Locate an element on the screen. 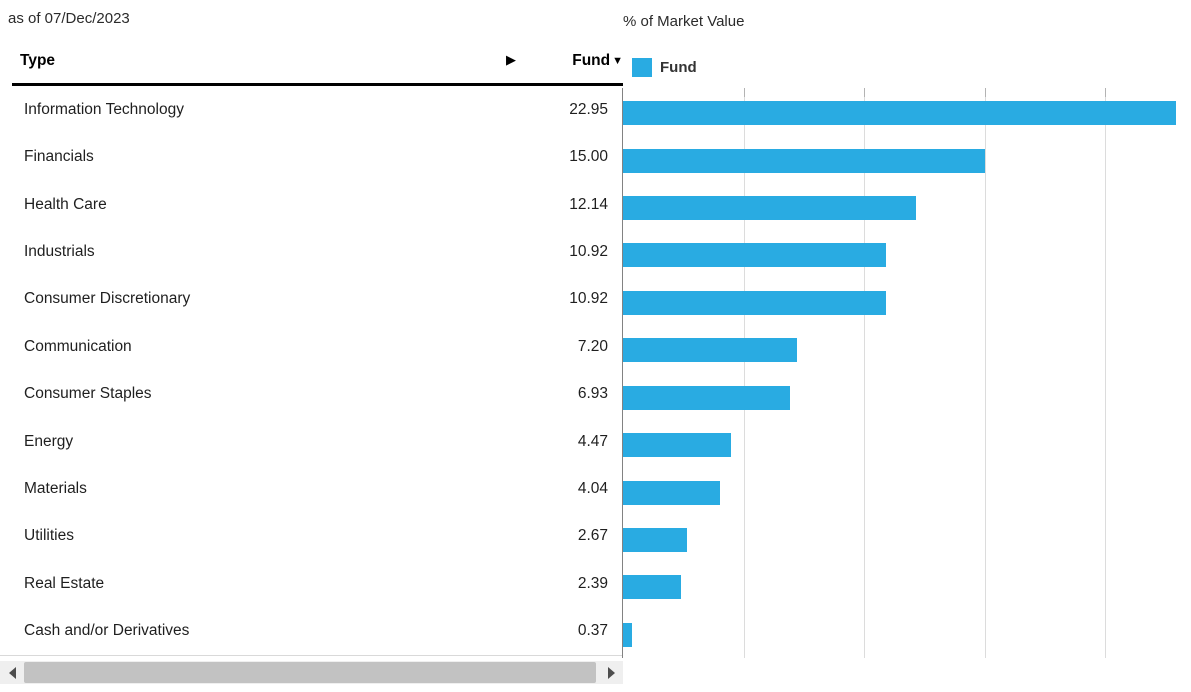 This screenshot has width=1191, height=692. sector-name: Utilities is located at coordinates (49, 536).